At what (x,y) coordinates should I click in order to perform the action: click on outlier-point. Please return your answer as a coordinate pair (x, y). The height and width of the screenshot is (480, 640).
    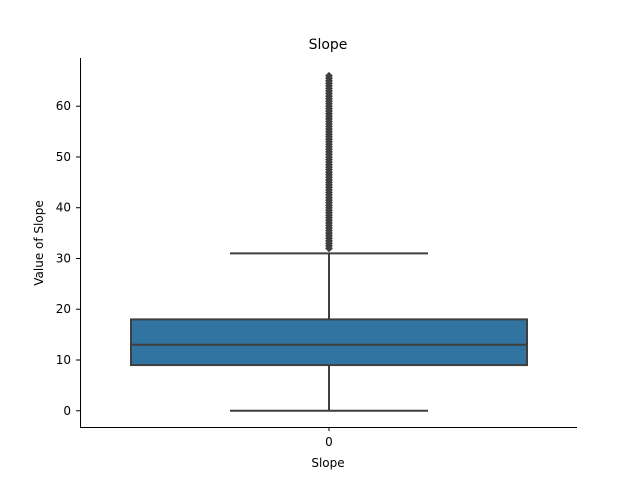
    Looking at the image, I should click on (329, 75).